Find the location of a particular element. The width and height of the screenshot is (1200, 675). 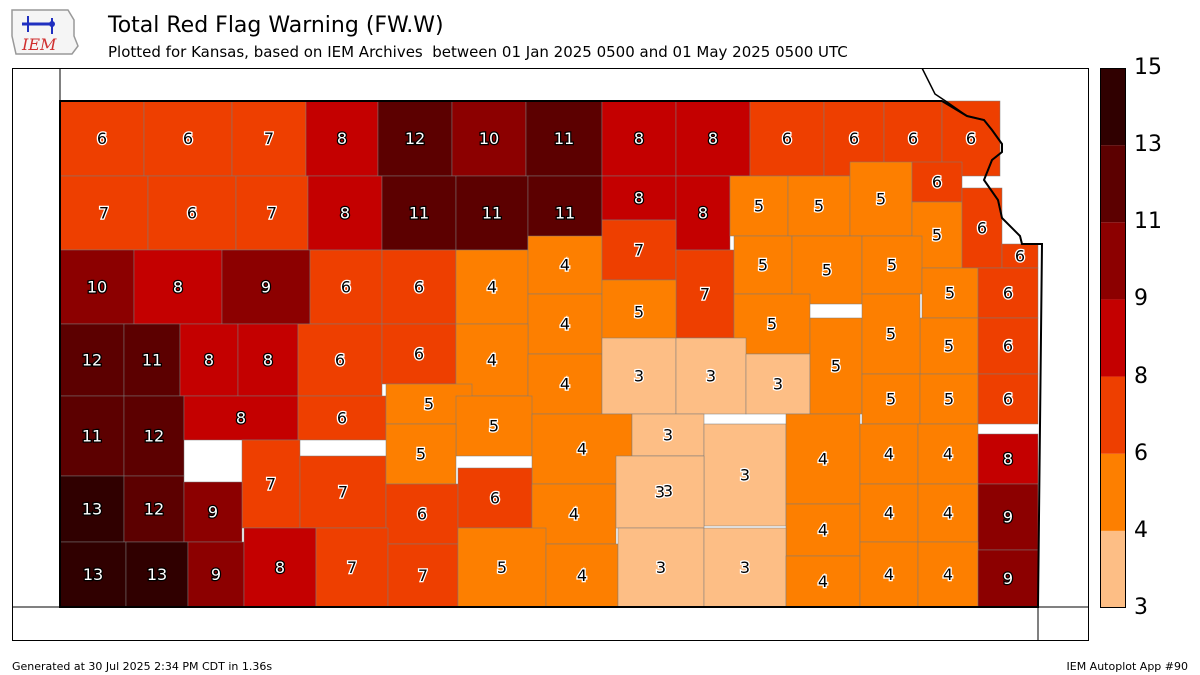

county-count-label: 7 is located at coordinates (343, 492).